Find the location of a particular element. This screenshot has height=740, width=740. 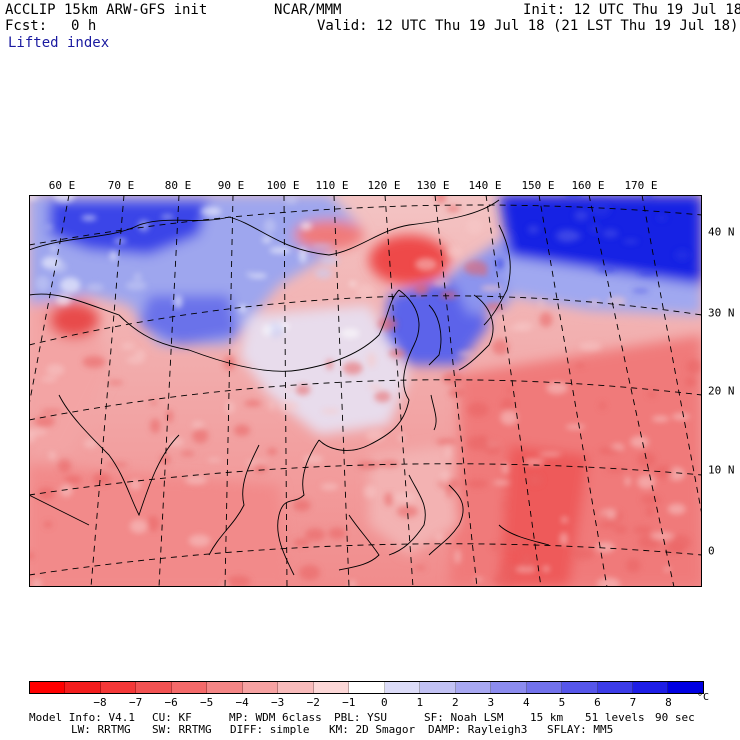

lon-label-110e: 110 E is located at coordinates (332, 185).